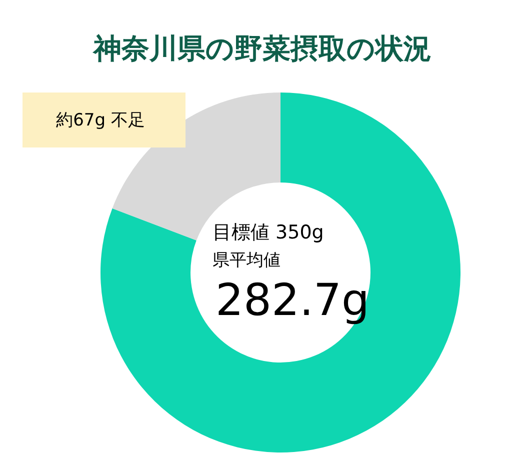  What do you see at coordinates (246, 260) in the screenshot?
I see `text: 県平均値` at bounding box center [246, 260].